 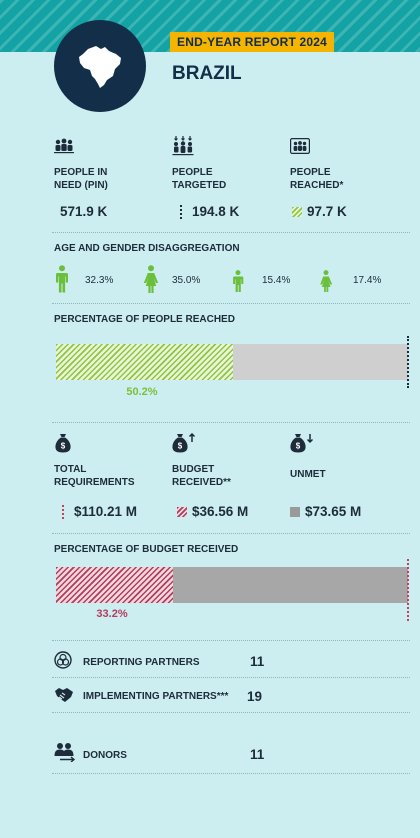 I want to click on people-targeted-label: PEOPLE TARGETED, so click(x=199, y=179).